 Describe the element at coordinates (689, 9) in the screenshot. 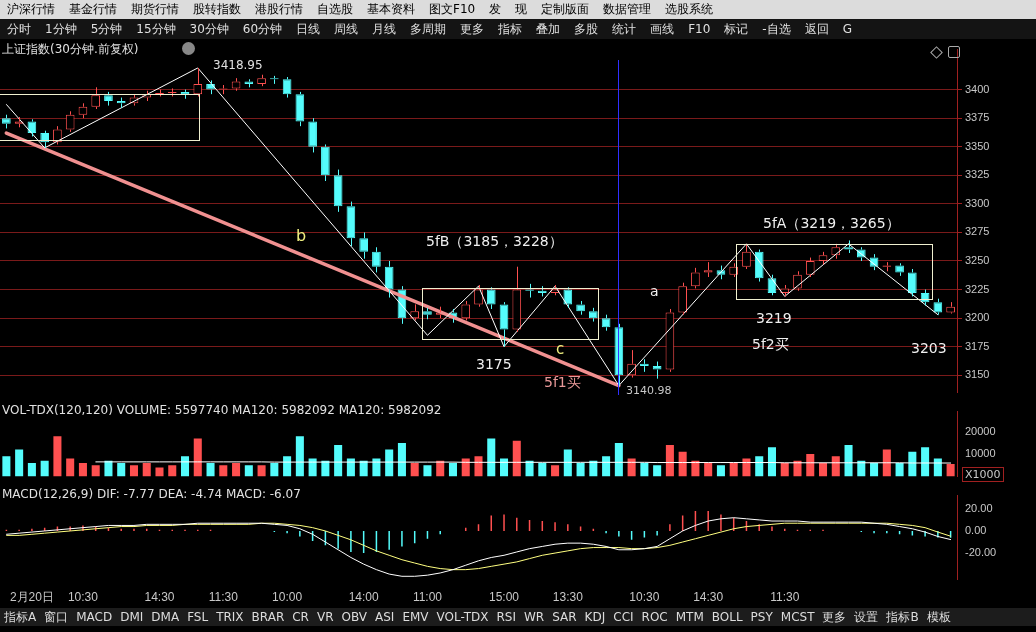

I see `text: 选股系统` at that location.